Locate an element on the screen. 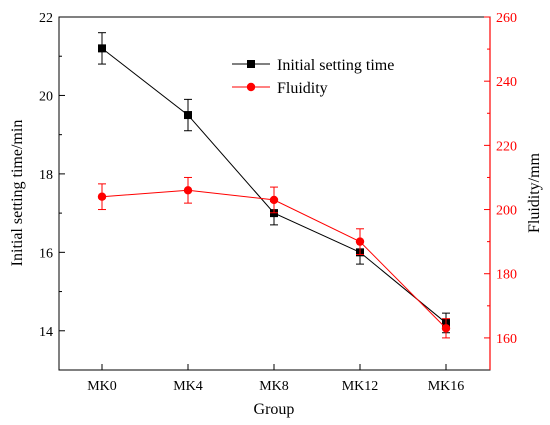  x-tick-label: MK8 is located at coordinates (274, 386).